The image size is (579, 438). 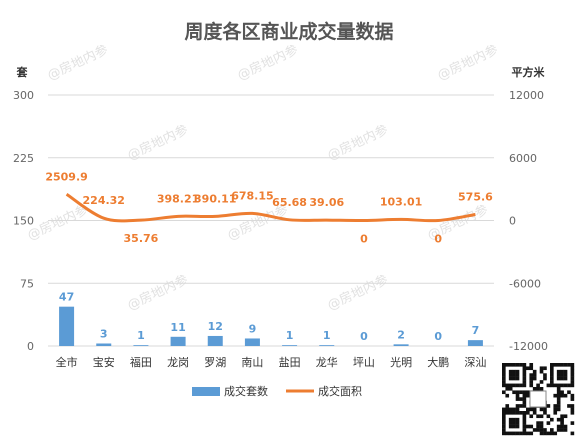 I want to click on category-label: 坪山, so click(x=364, y=362).